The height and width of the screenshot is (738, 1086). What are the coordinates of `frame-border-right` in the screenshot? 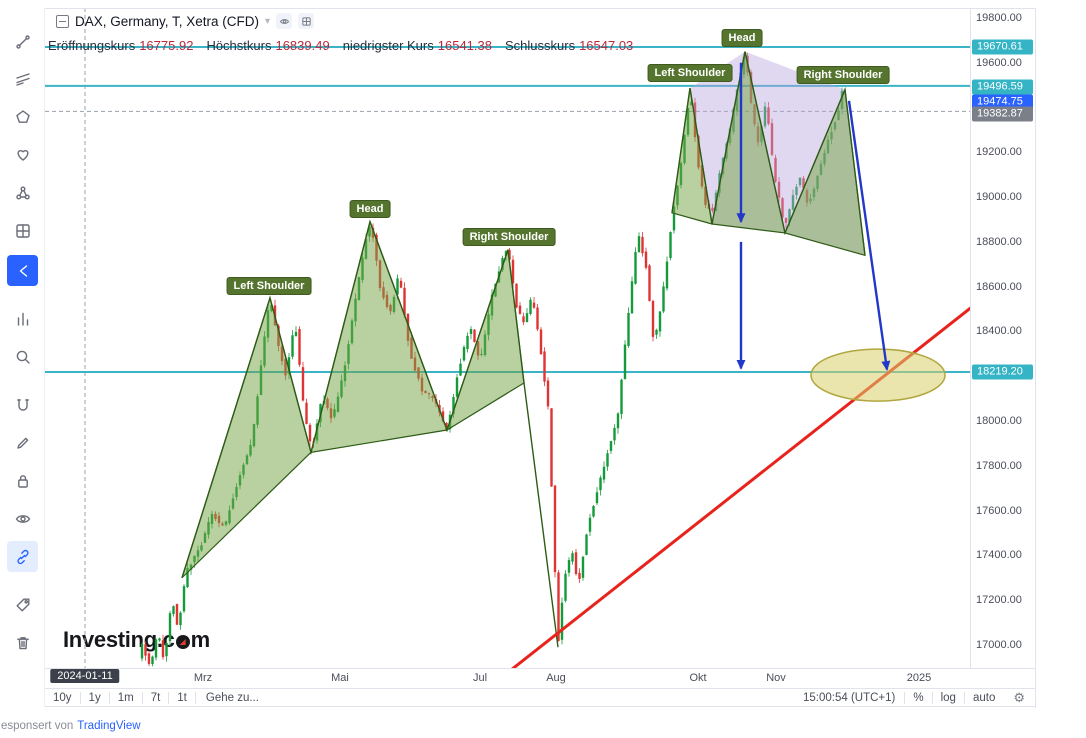 It's located at (1035, 358).